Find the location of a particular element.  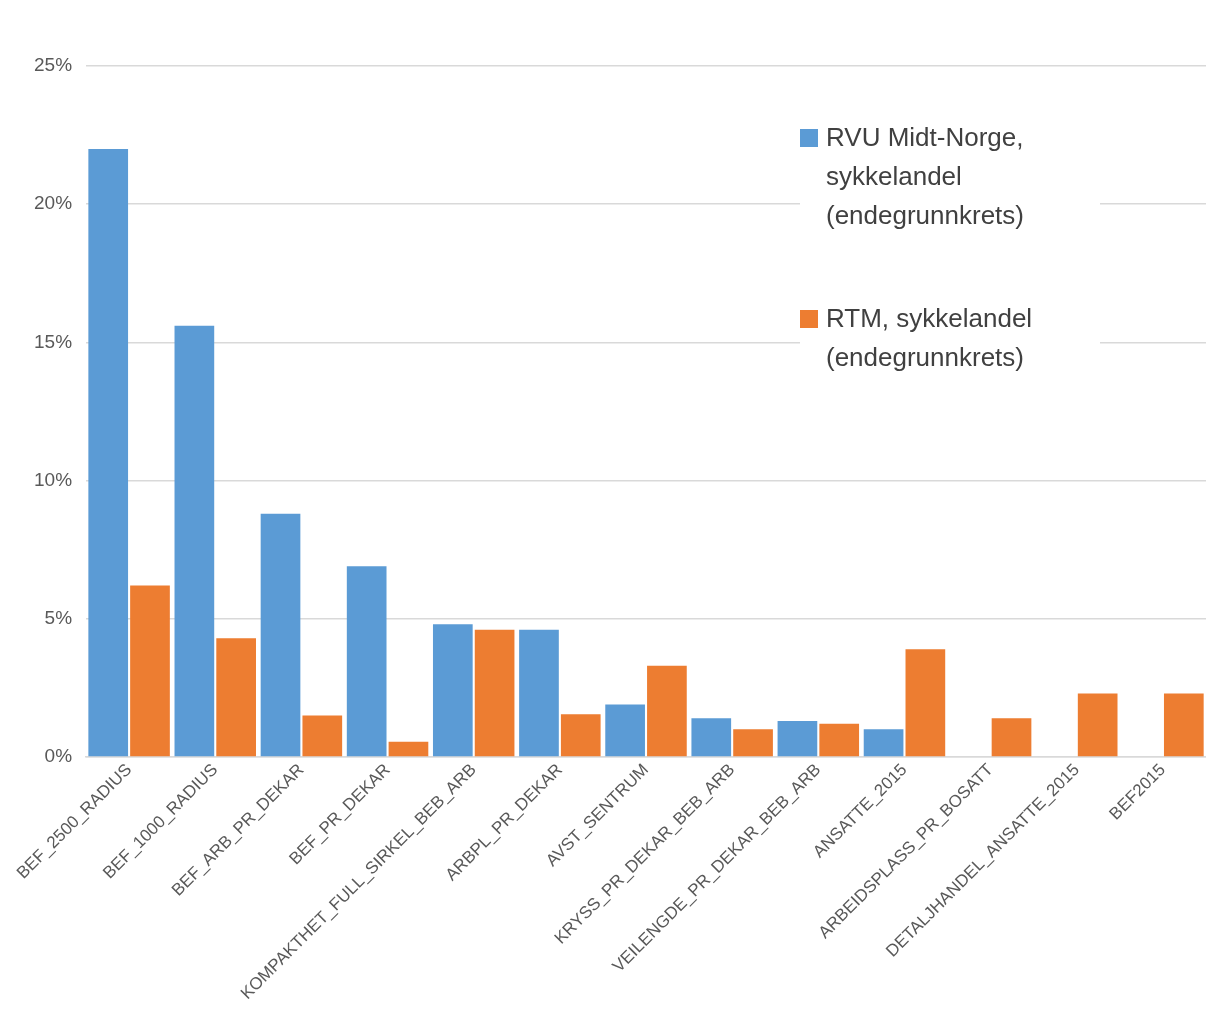

legend-label: RTM, sykkelandel (endegrunnkrets) is located at coordinates (930, 338).